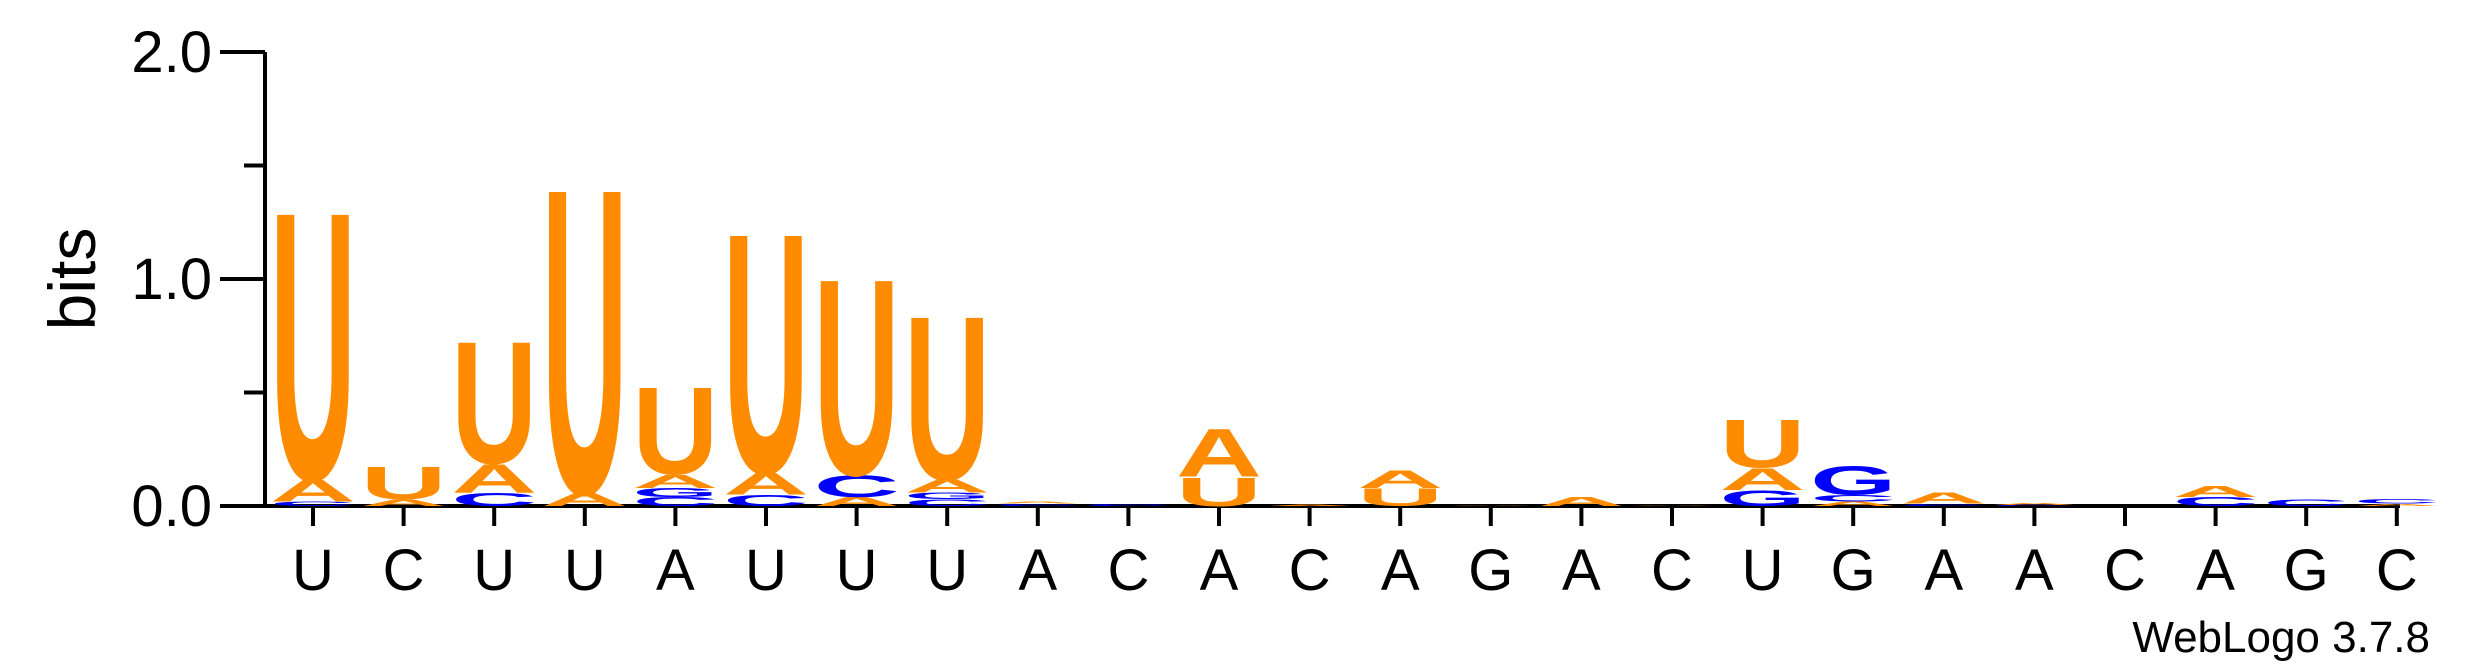 Image resolution: width=2475 pixels, height=667 pixels. Describe the element at coordinates (171, 506) in the screenshot. I see `y-tick-label-0: 0.0` at that location.